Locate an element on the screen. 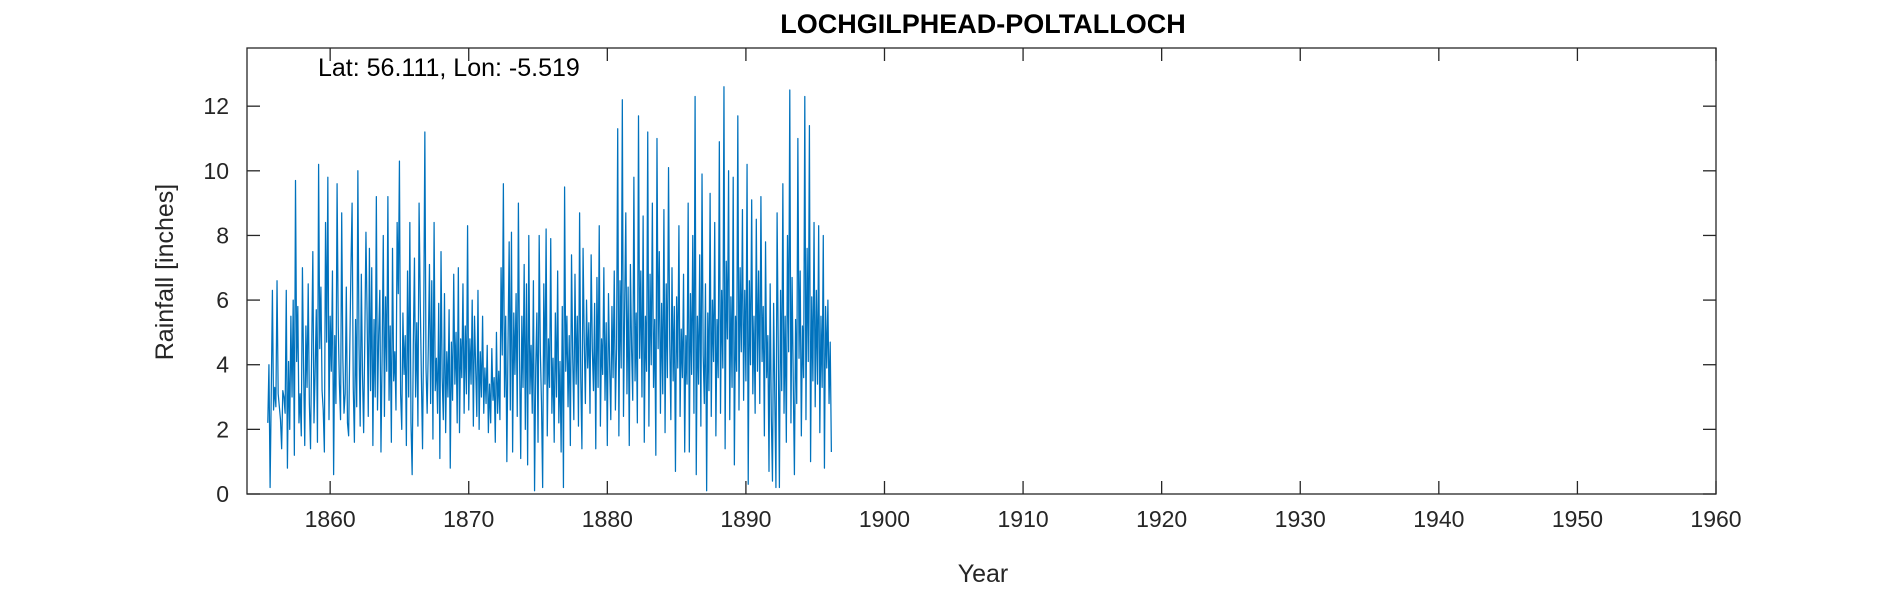 The width and height of the screenshot is (1890, 591). x-tick-label: 1960 is located at coordinates (1715, 519).